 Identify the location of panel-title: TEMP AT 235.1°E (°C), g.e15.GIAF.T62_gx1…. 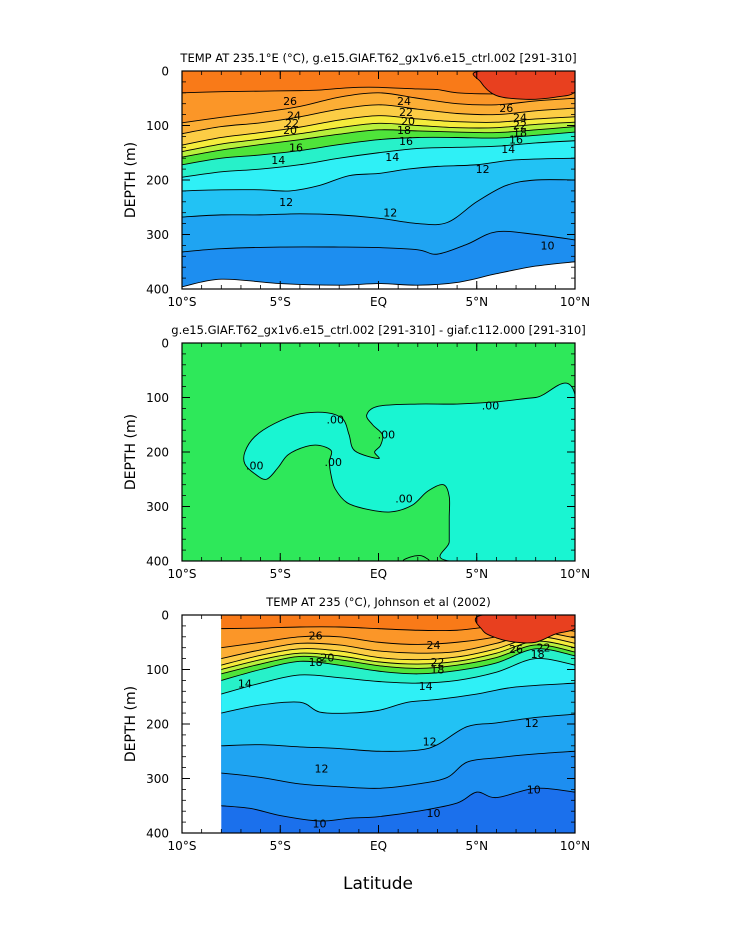
(377, 58).